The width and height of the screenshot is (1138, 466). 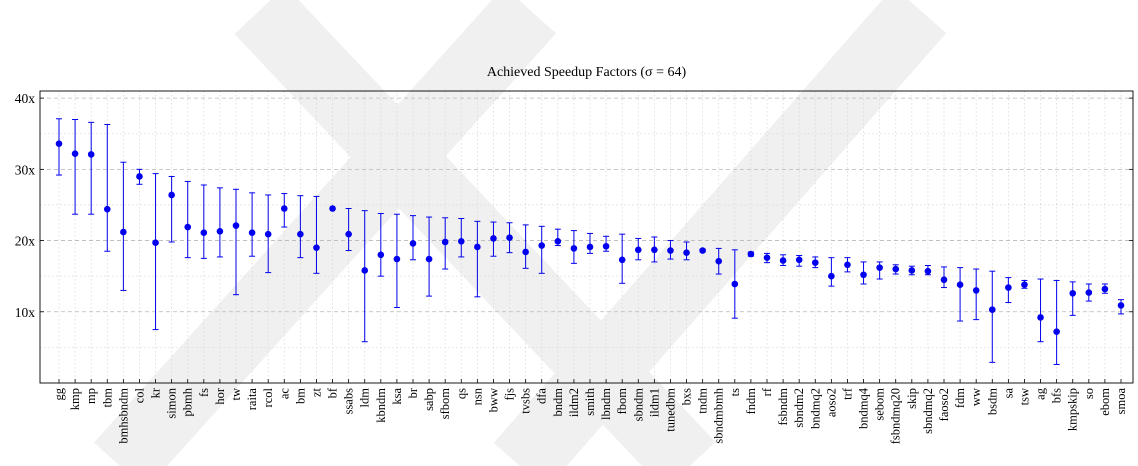 I want to click on category-label: zt, so click(x=316, y=392).